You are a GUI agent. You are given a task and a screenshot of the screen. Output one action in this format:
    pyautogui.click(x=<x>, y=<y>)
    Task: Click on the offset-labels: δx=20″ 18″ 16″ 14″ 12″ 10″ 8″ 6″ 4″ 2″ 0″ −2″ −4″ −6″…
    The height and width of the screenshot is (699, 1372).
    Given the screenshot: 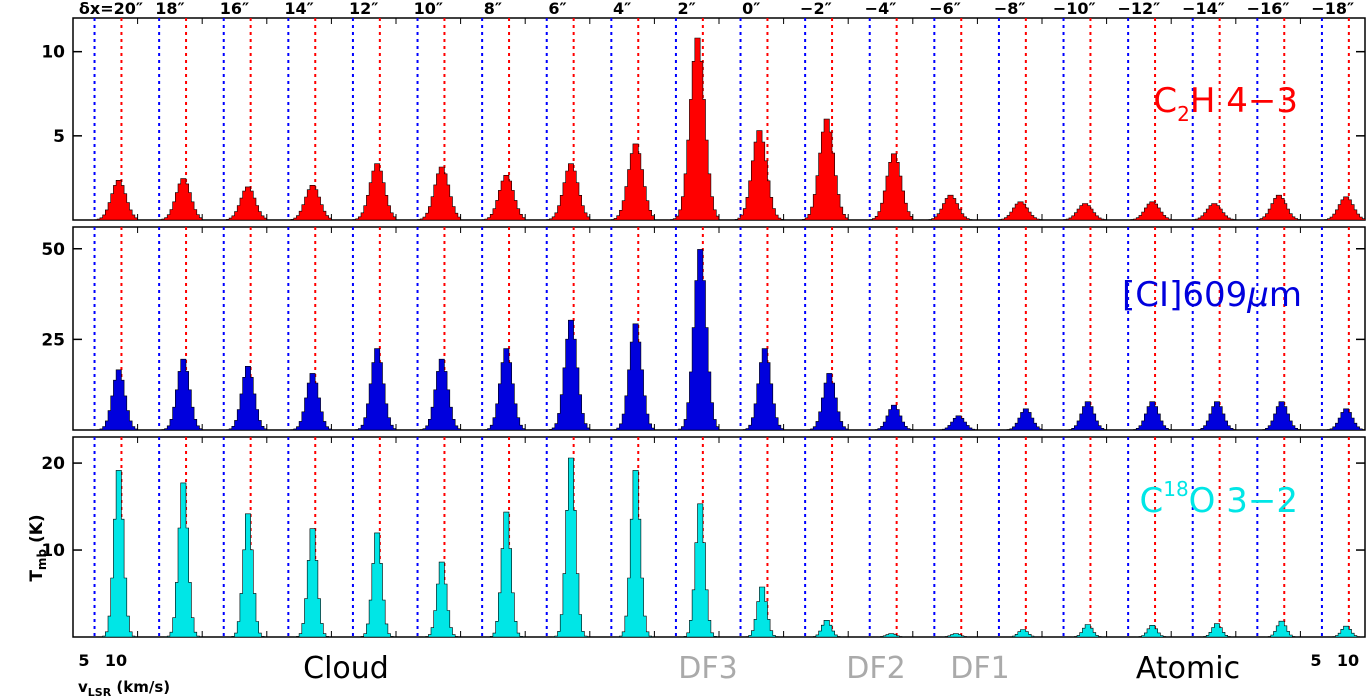 What is the action you would take?
    pyautogui.click(x=716, y=9)
    